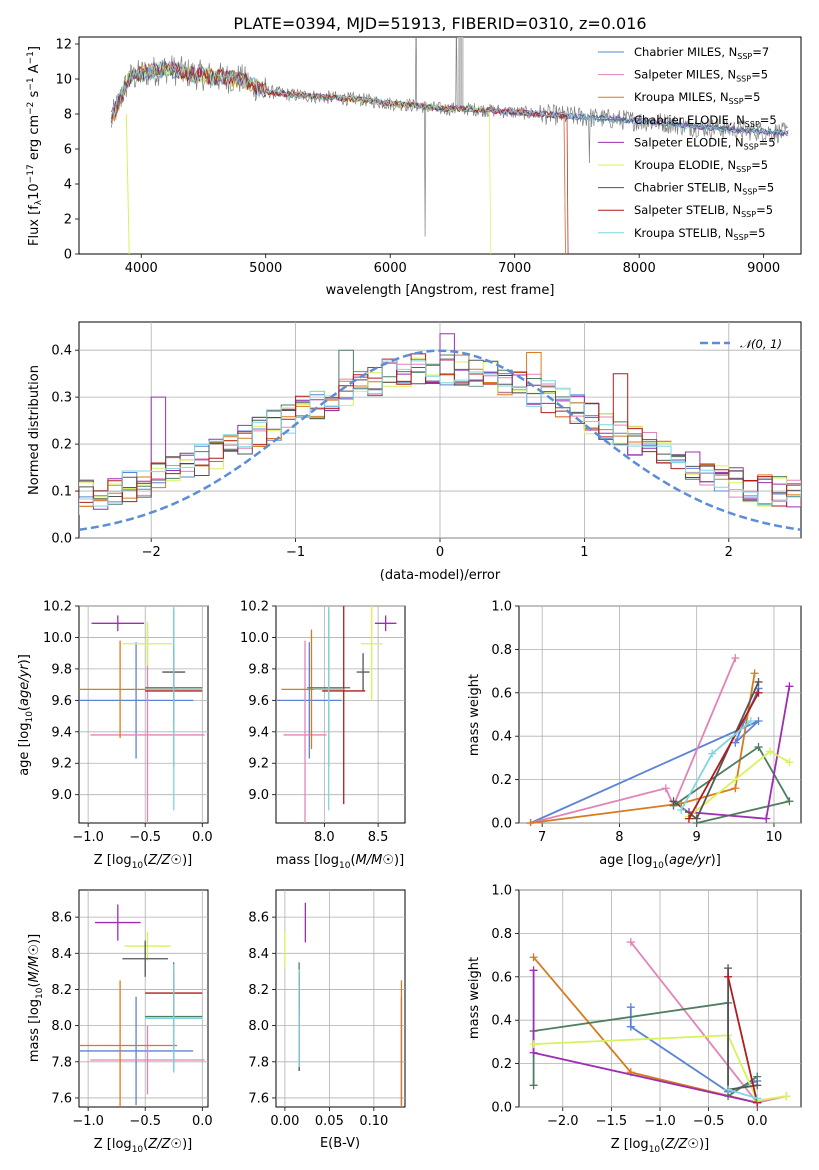  What do you see at coordinates (295, 552) in the screenshot?
I see `x-tick-label: −1` at bounding box center [295, 552].